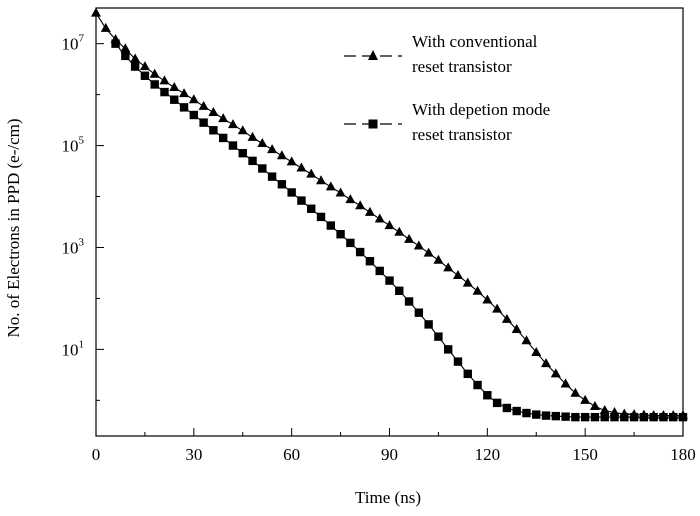 The width and height of the screenshot is (700, 516). What do you see at coordinates (96, 454) in the screenshot?
I see `x-tick-label: 0` at bounding box center [96, 454].